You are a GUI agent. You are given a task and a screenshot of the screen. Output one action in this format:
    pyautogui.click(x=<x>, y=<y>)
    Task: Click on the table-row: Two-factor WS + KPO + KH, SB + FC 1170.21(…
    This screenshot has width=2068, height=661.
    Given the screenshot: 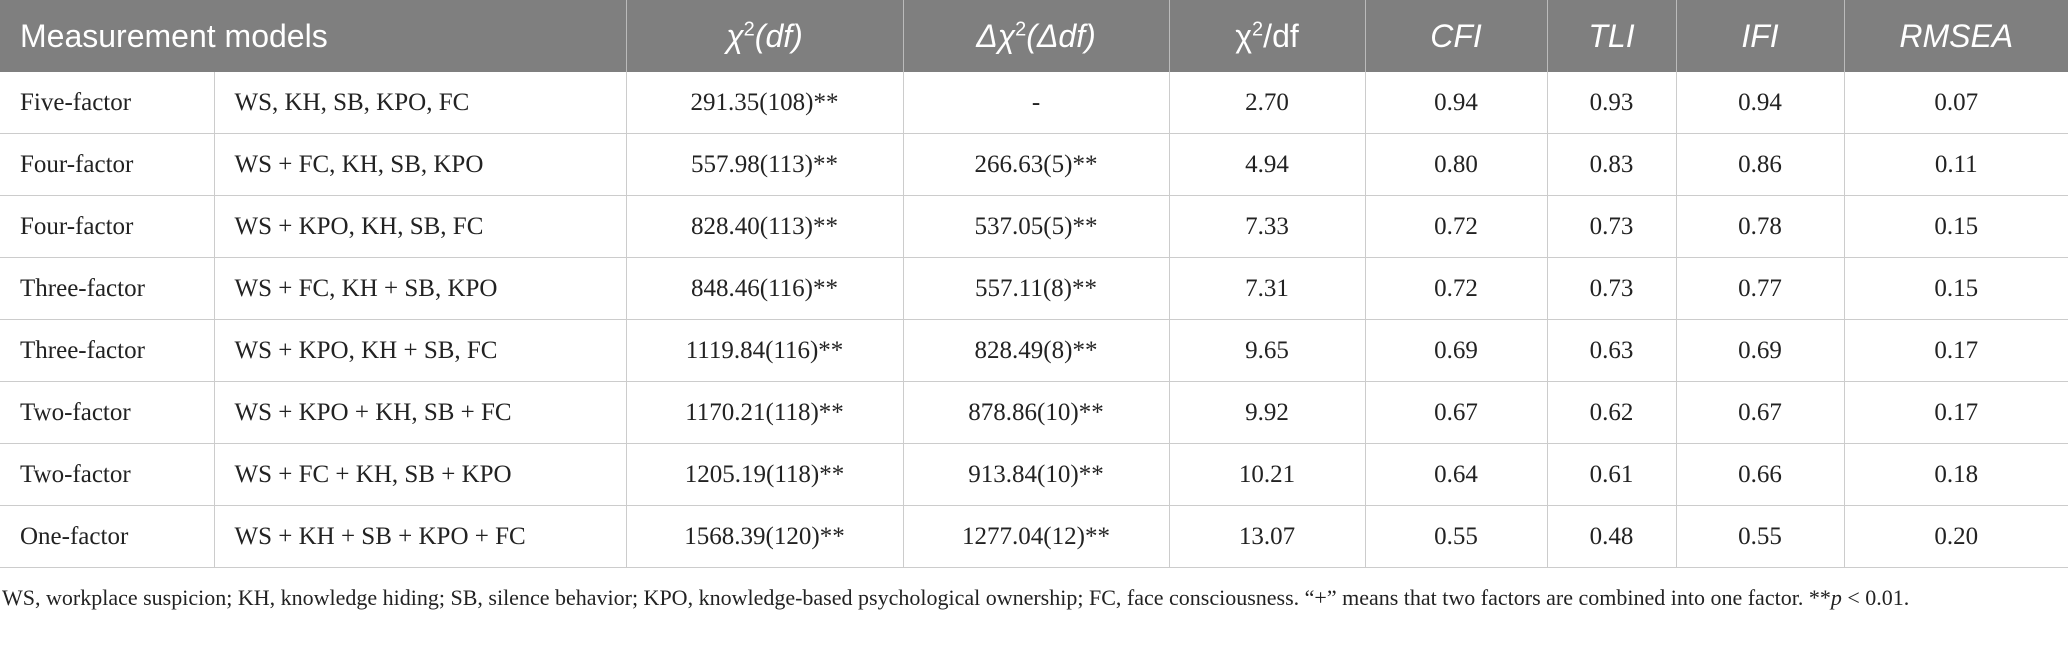 What is the action you would take?
    pyautogui.click(x=1034, y=412)
    